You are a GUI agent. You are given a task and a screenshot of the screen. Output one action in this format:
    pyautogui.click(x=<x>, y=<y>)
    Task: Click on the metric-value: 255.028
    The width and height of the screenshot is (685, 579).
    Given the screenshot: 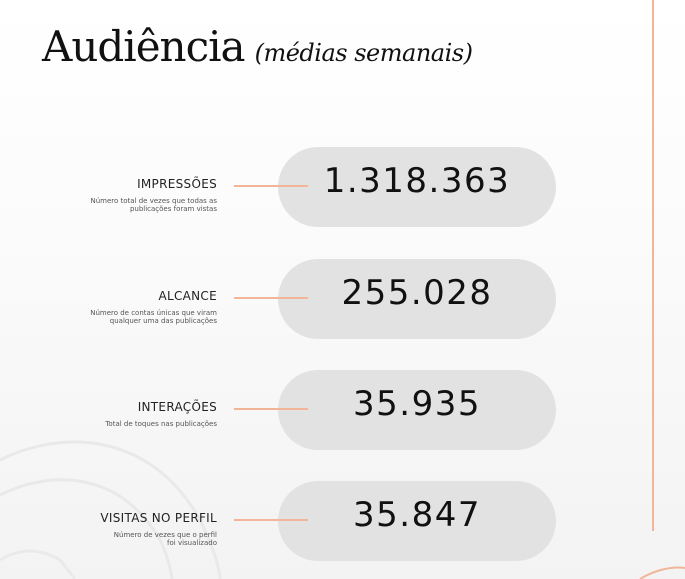 What is the action you would take?
    pyautogui.click(x=417, y=293)
    